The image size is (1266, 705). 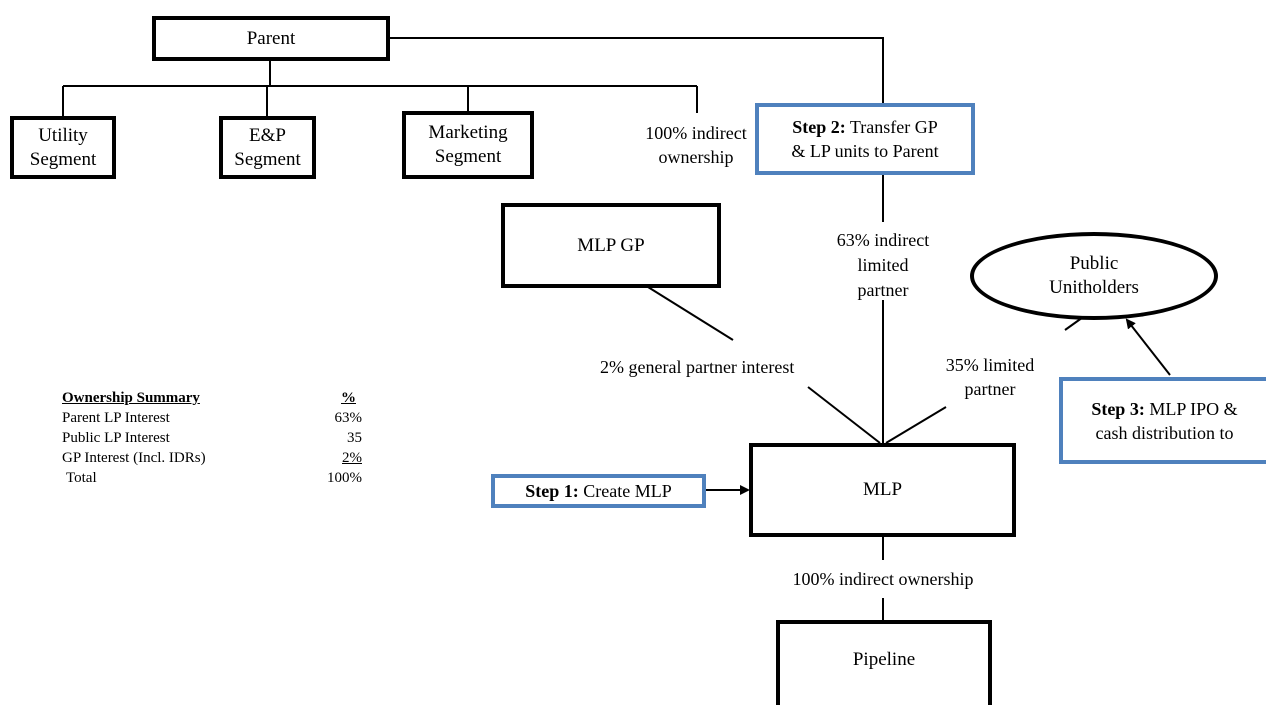 I want to click on public-unitholders-ellipse: Public Unitholders, so click(x=1094, y=276).